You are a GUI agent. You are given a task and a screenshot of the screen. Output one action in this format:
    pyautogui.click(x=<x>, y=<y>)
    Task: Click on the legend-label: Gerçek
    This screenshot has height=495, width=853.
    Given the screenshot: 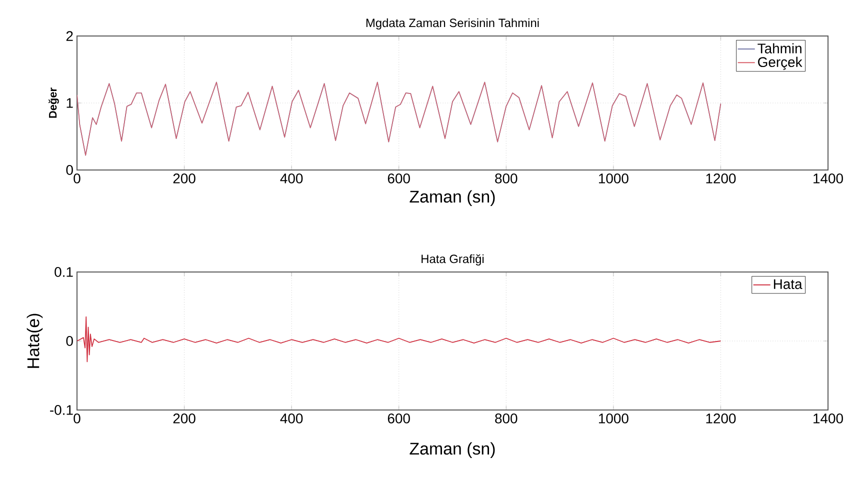 What is the action you would take?
    pyautogui.click(x=780, y=63)
    